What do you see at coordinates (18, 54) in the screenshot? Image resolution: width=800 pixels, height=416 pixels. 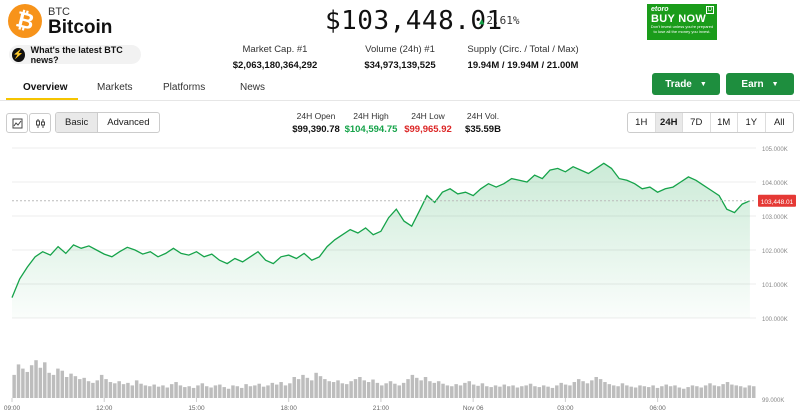 I see `flash-icon: ⚡` at bounding box center [18, 54].